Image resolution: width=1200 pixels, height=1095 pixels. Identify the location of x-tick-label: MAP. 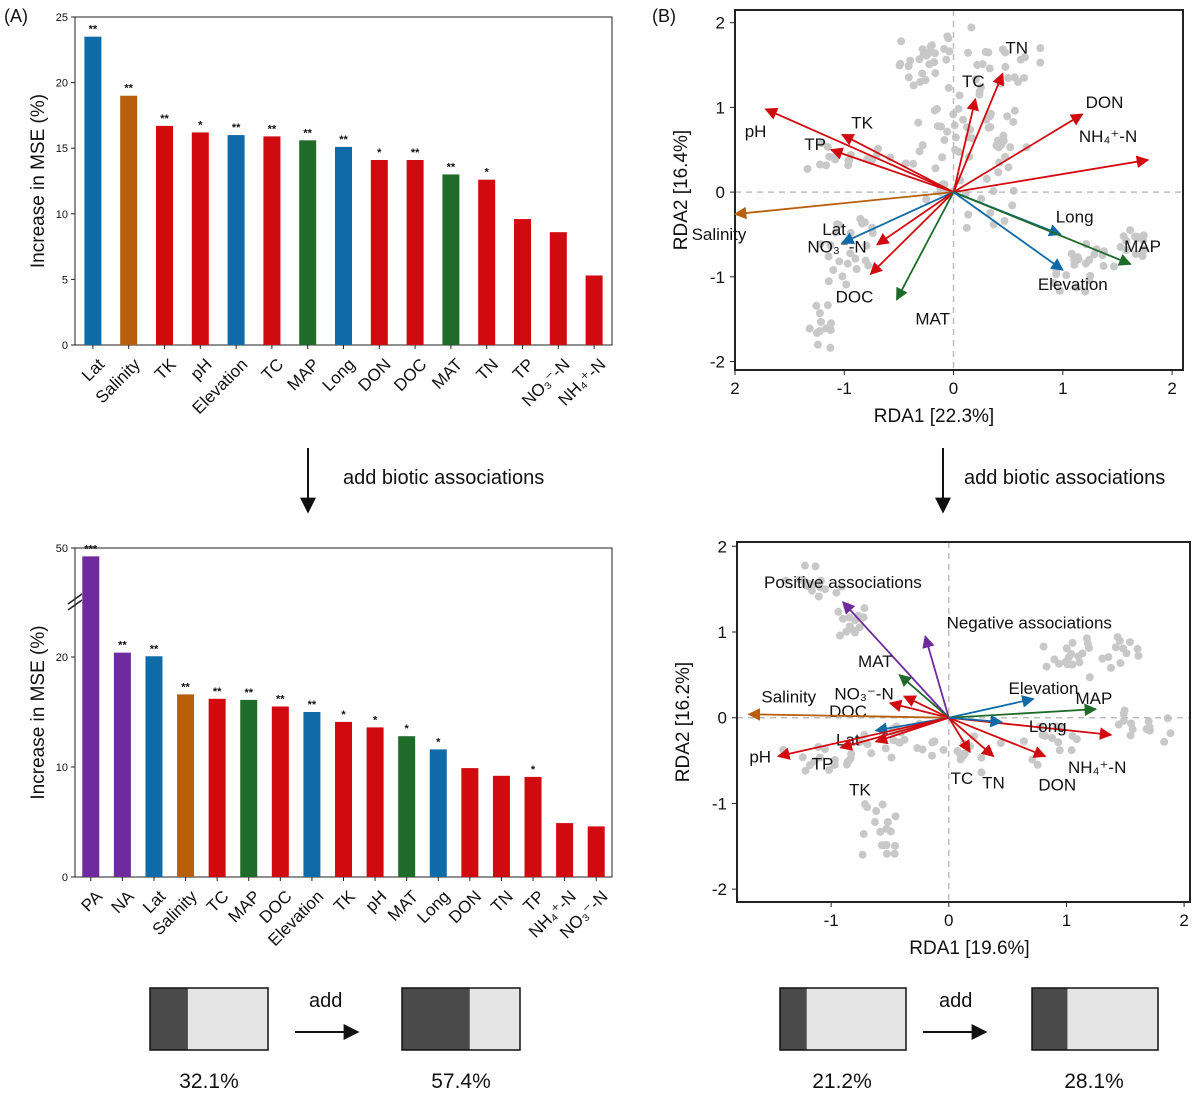
(303, 374).